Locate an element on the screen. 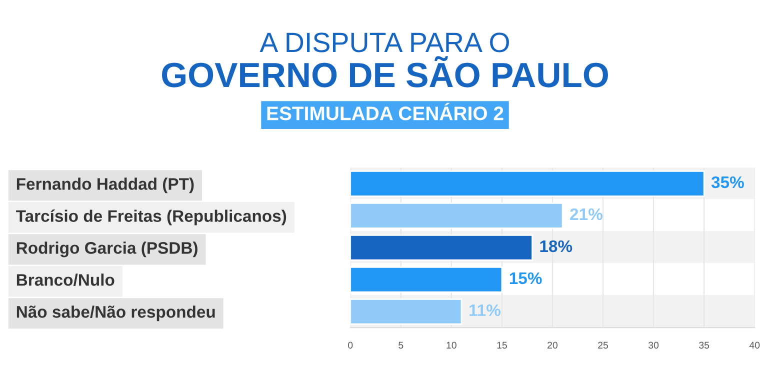  bar is located at coordinates (406, 311).